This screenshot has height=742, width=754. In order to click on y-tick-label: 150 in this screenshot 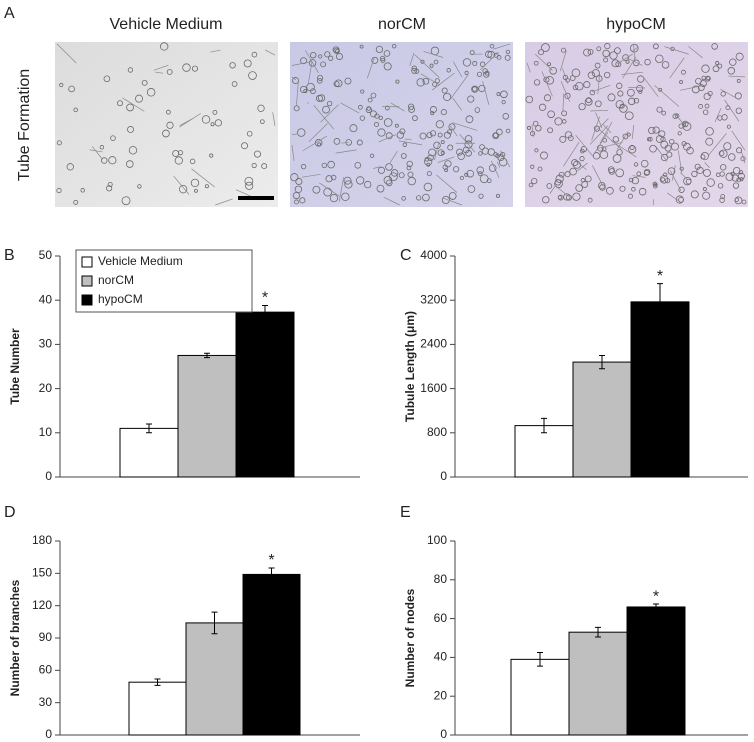, I will do `click(42, 573)`.